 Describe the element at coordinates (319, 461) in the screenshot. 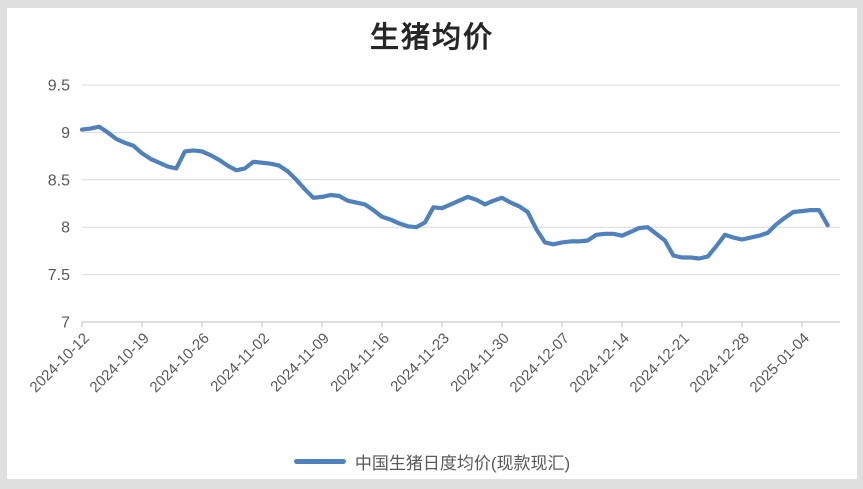

I see `legend-line-swatch-icon` at that location.